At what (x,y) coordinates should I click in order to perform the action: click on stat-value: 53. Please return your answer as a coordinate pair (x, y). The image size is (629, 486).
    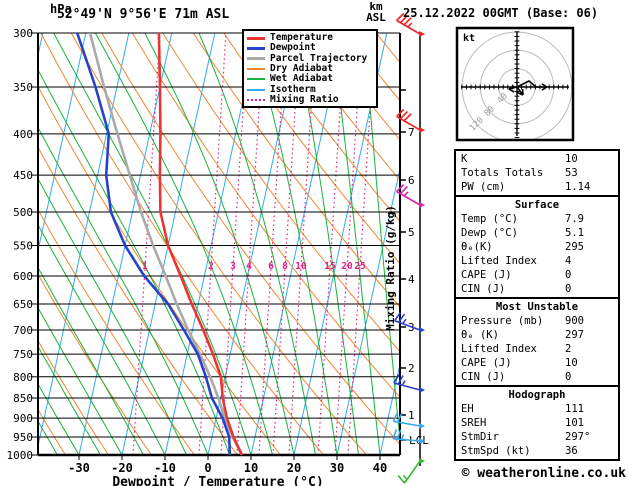
    Looking at the image, I should click on (571, 173).